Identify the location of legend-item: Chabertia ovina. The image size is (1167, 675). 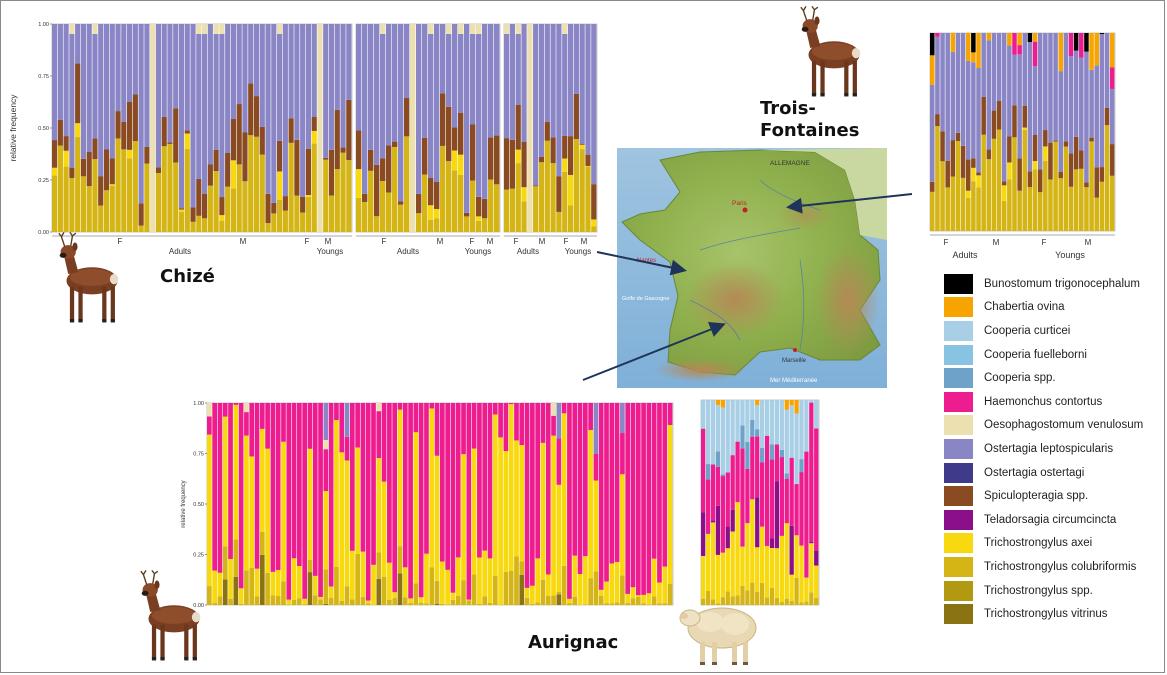
(1051, 308).